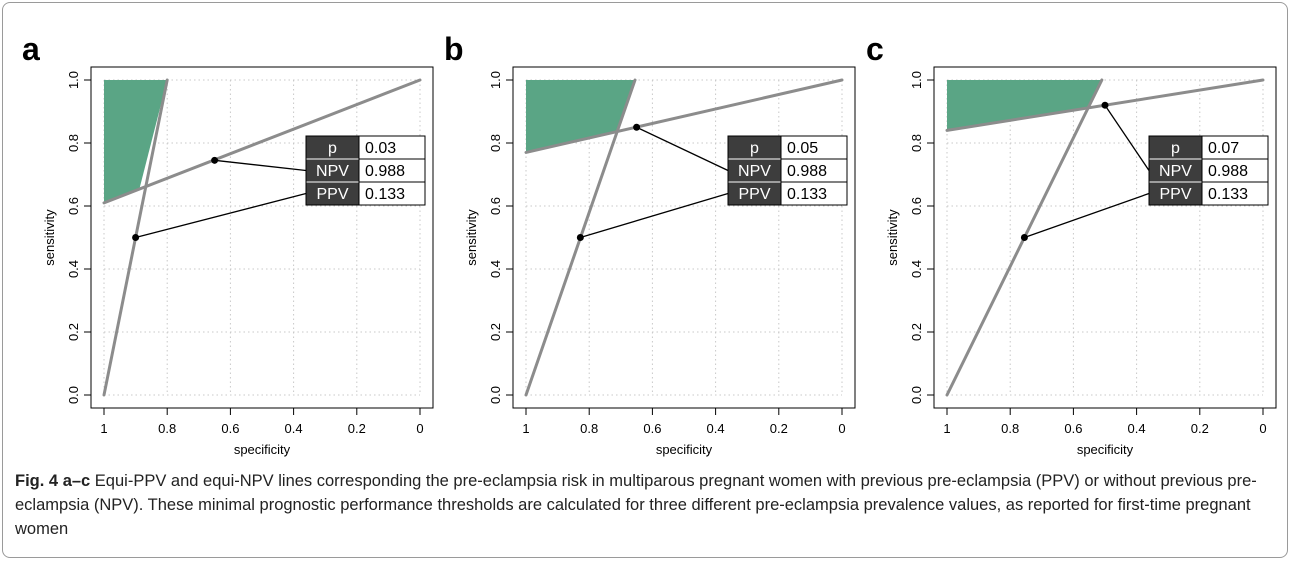 This screenshot has height=561, width=1292. What do you see at coordinates (1223, 148) in the screenshot?
I see `table-value-p: 0.07` at bounding box center [1223, 148].